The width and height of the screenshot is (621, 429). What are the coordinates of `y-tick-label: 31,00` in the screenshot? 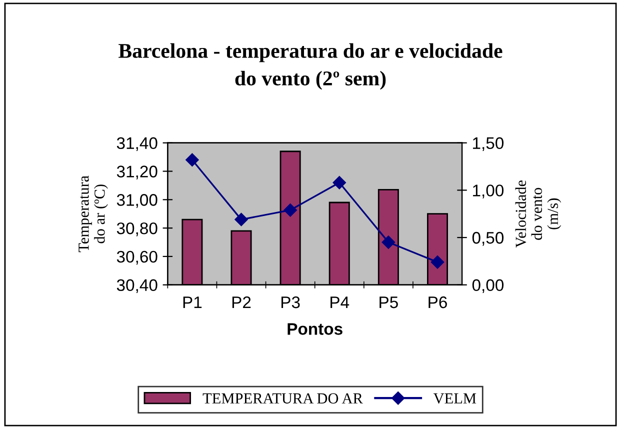 It's located at (137, 201).